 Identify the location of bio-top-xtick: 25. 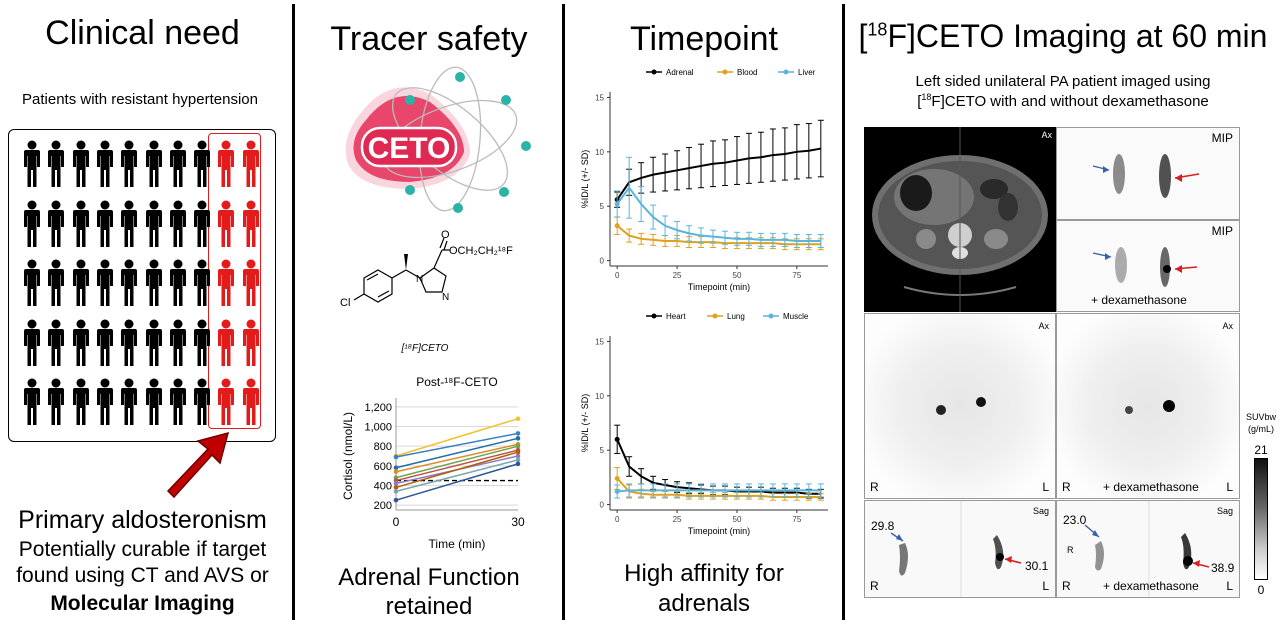
(677, 275).